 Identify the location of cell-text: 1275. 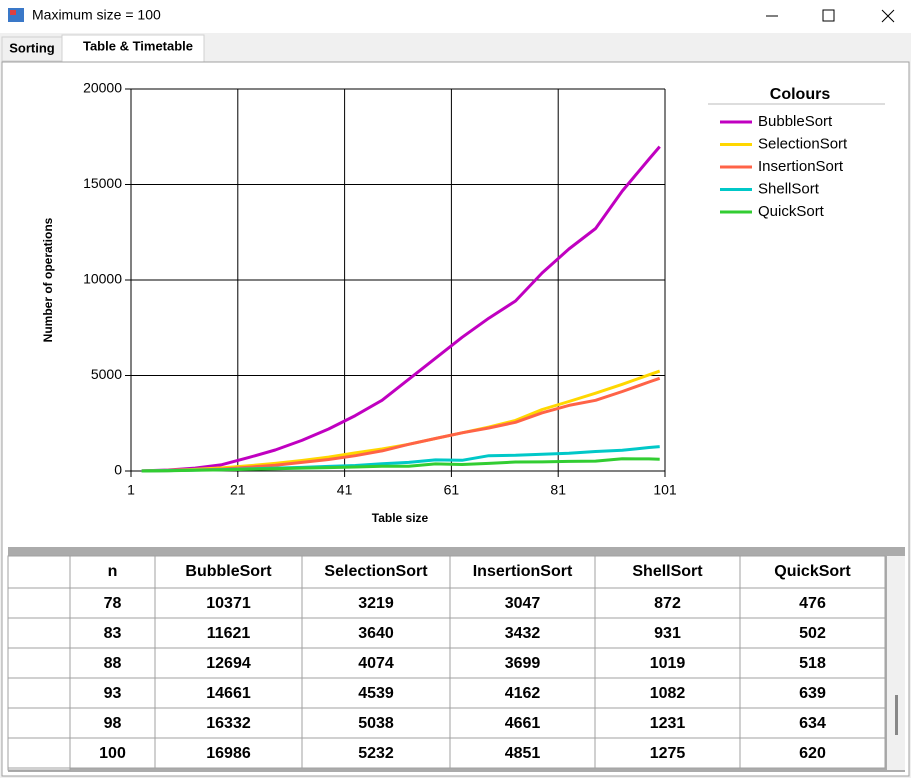
(668, 753).